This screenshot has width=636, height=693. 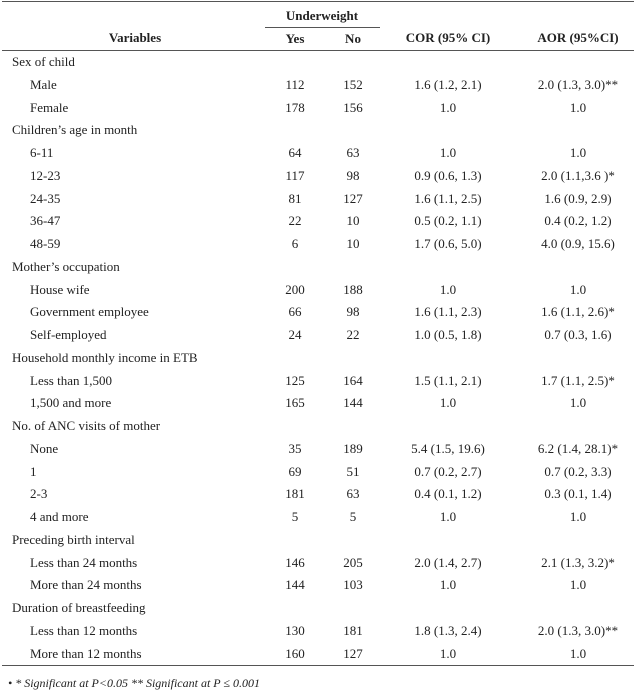 What do you see at coordinates (295, 471) in the screenshot?
I see `yes-cell: 69` at bounding box center [295, 471].